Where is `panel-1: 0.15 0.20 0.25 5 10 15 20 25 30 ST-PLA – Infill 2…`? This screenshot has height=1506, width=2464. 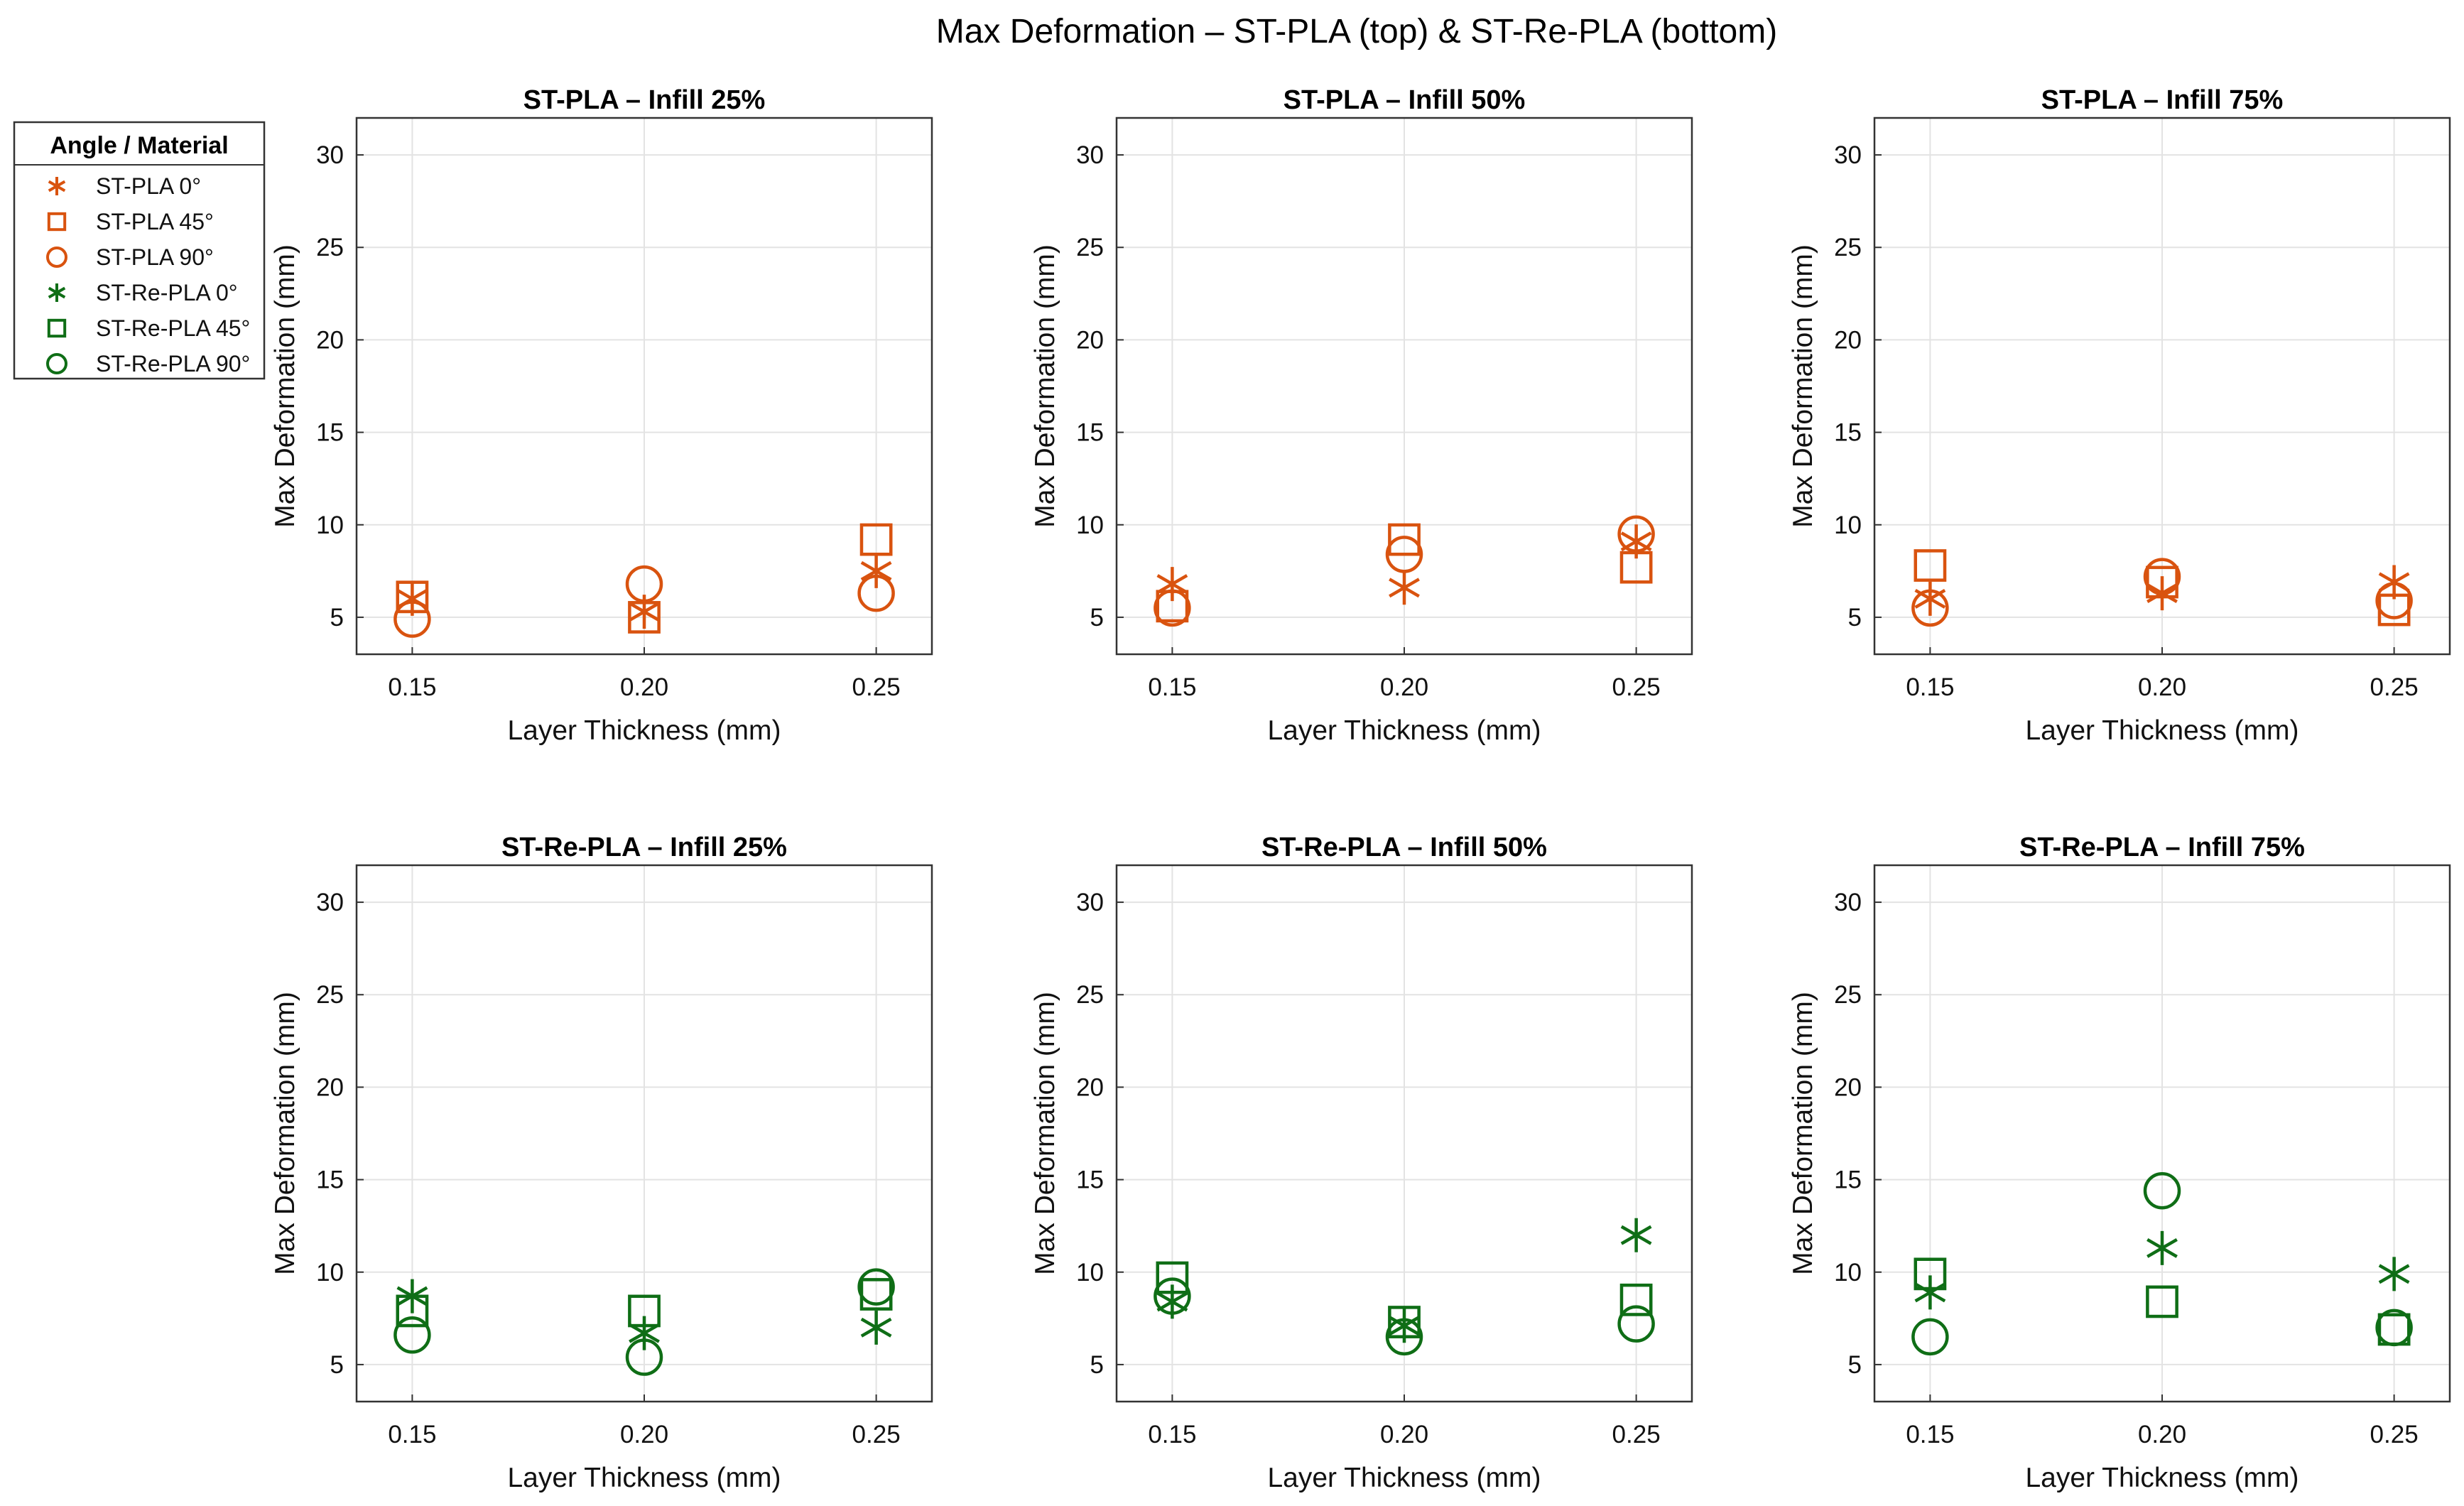 panel-1: 0.15 0.20 0.25 5 10 15 20 25 30 ST-PLA – Infill 2… is located at coordinates (601, 415).